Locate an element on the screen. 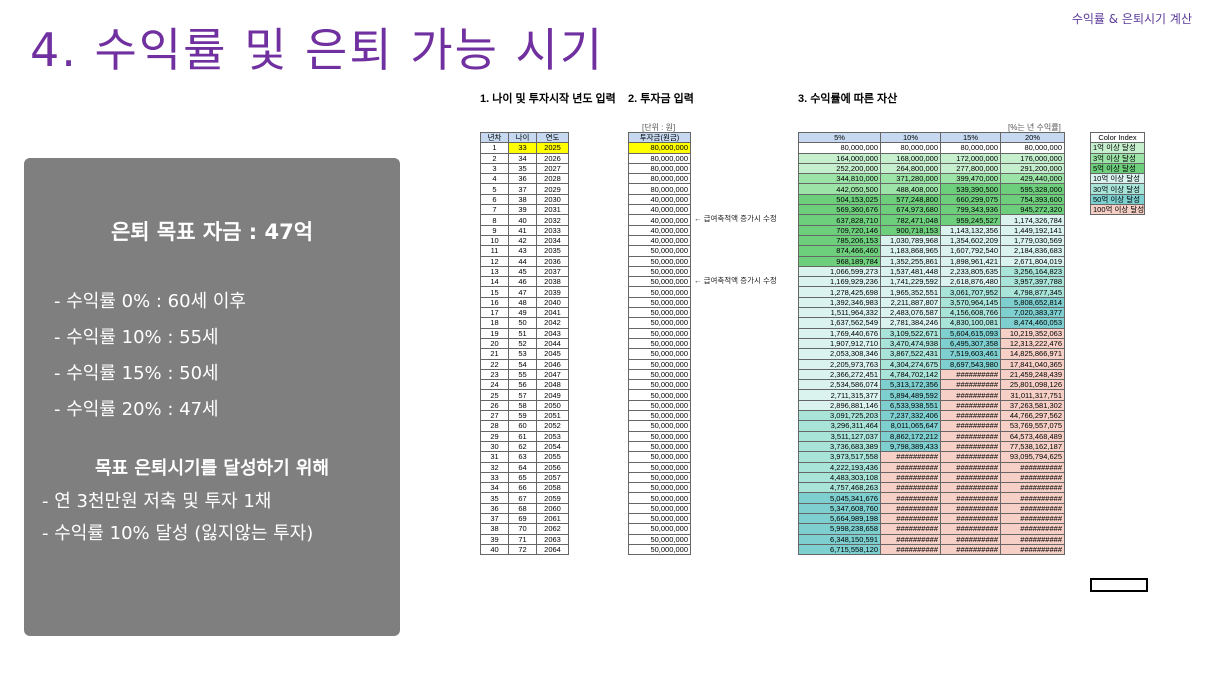 The height and width of the screenshot is (684, 1216). asset-cell: 168,000,000 is located at coordinates (910, 158).